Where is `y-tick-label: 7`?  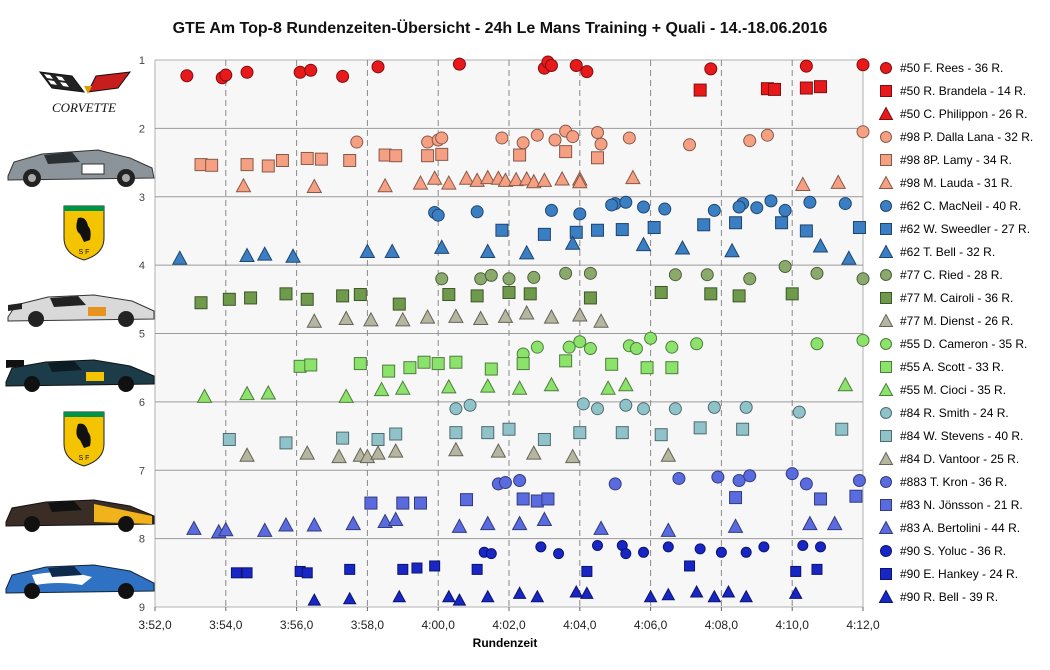
y-tick-label: 7 is located at coordinates (142, 471).